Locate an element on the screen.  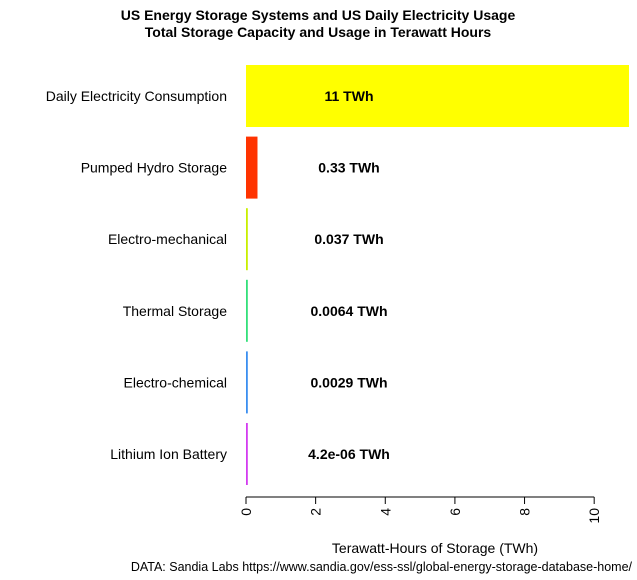
value-label-thermal-storage: 0.0064 TWh is located at coordinates (348, 311).